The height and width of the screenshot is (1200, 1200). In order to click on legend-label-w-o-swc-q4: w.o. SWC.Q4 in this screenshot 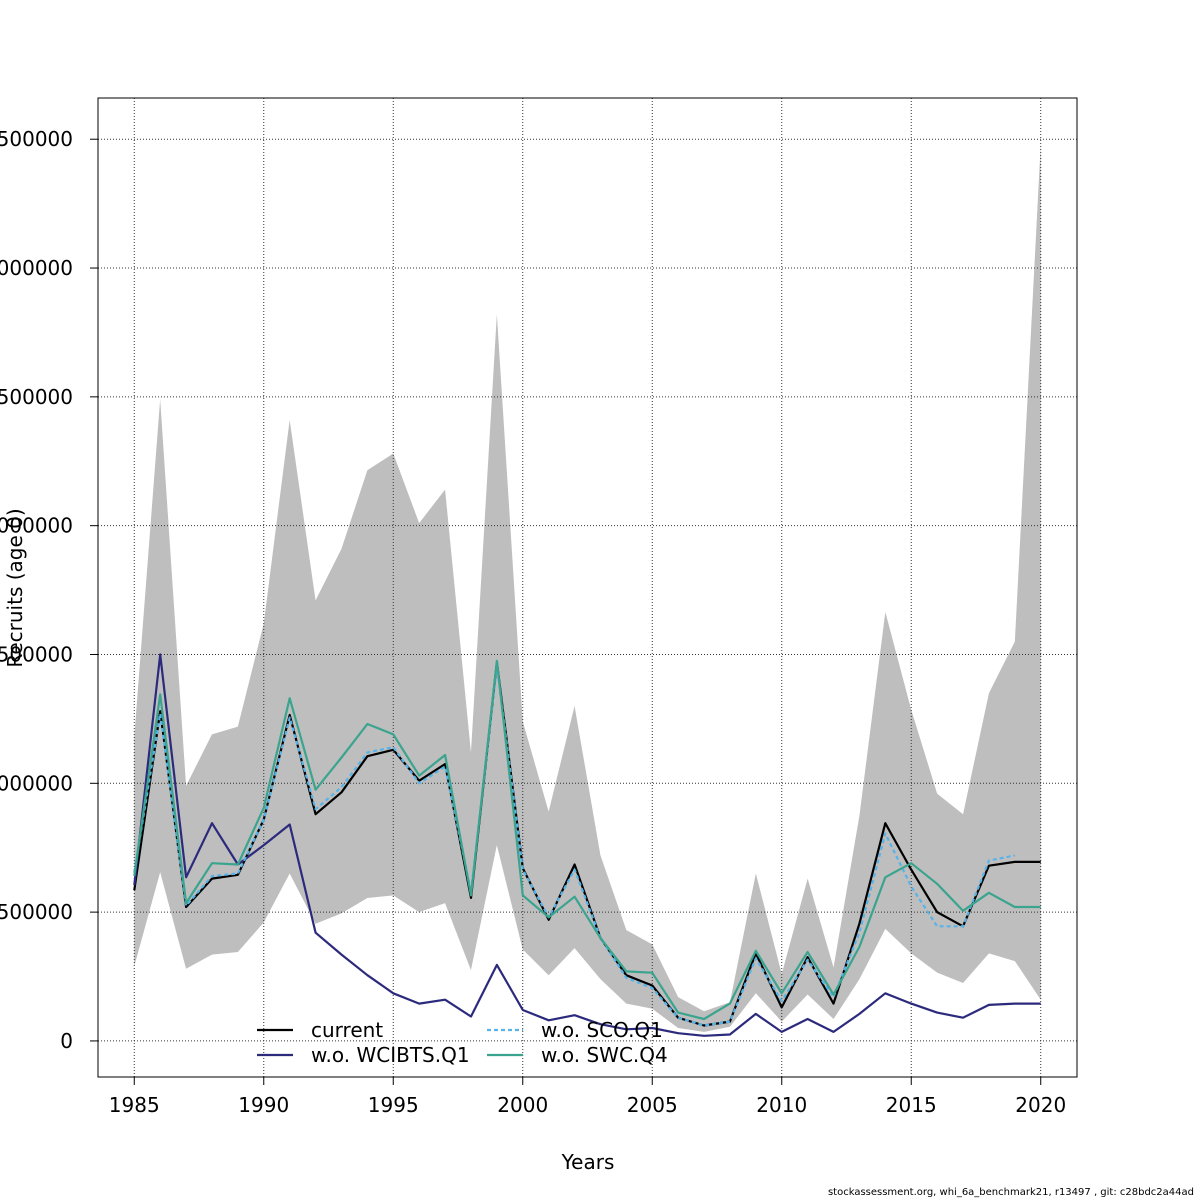, I will do `click(604, 1055)`.